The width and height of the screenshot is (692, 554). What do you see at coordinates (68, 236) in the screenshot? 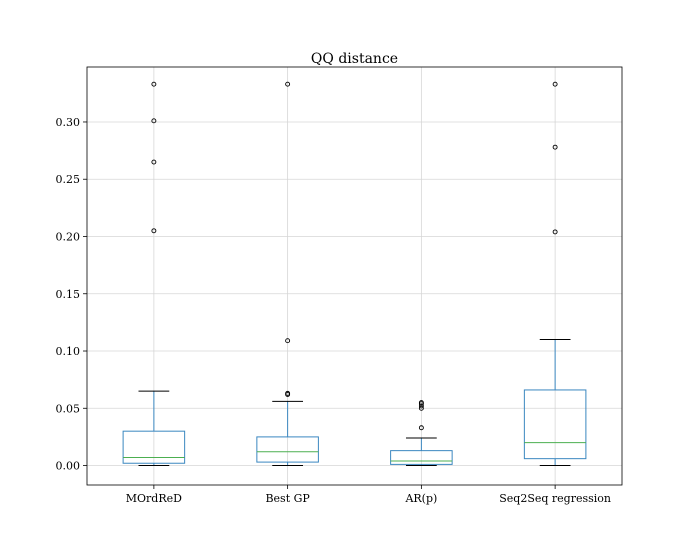
I see `y-tick-label: 0.20` at bounding box center [68, 236].